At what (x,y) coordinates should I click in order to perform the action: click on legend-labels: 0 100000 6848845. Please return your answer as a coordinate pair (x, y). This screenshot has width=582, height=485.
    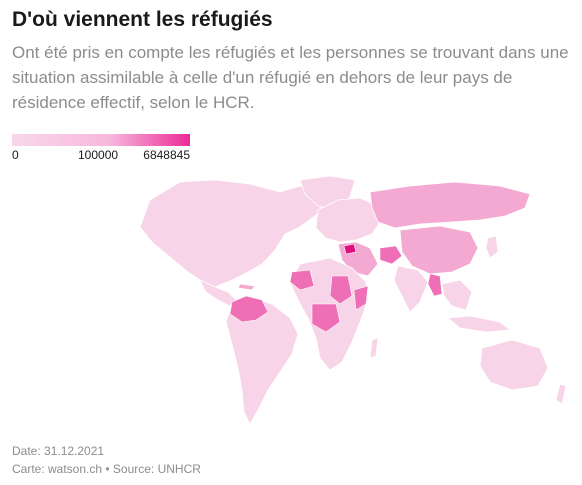
    Looking at the image, I should click on (101, 156).